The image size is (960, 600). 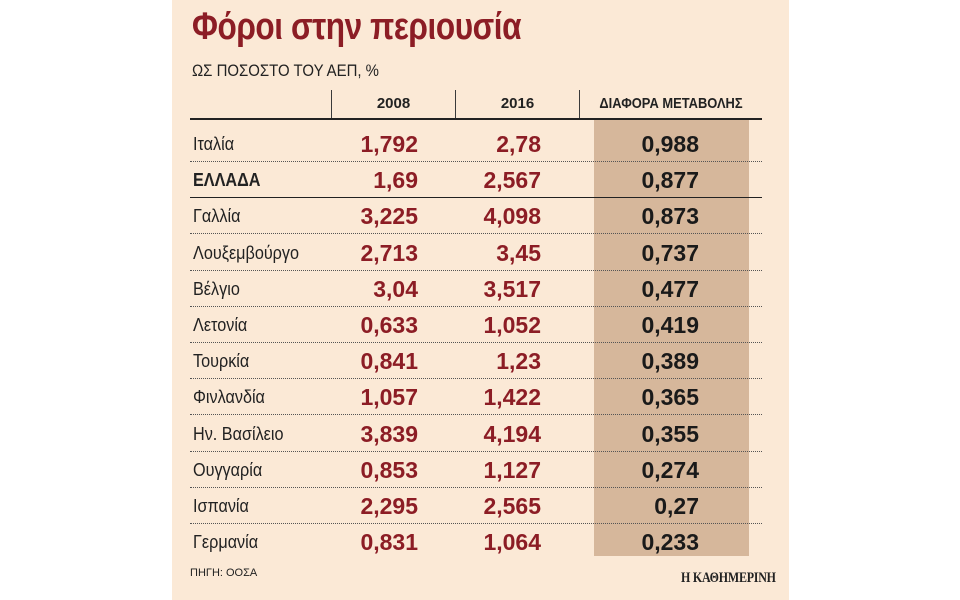 What do you see at coordinates (512, 433) in the screenshot?
I see `value-2016: 4,194` at bounding box center [512, 433].